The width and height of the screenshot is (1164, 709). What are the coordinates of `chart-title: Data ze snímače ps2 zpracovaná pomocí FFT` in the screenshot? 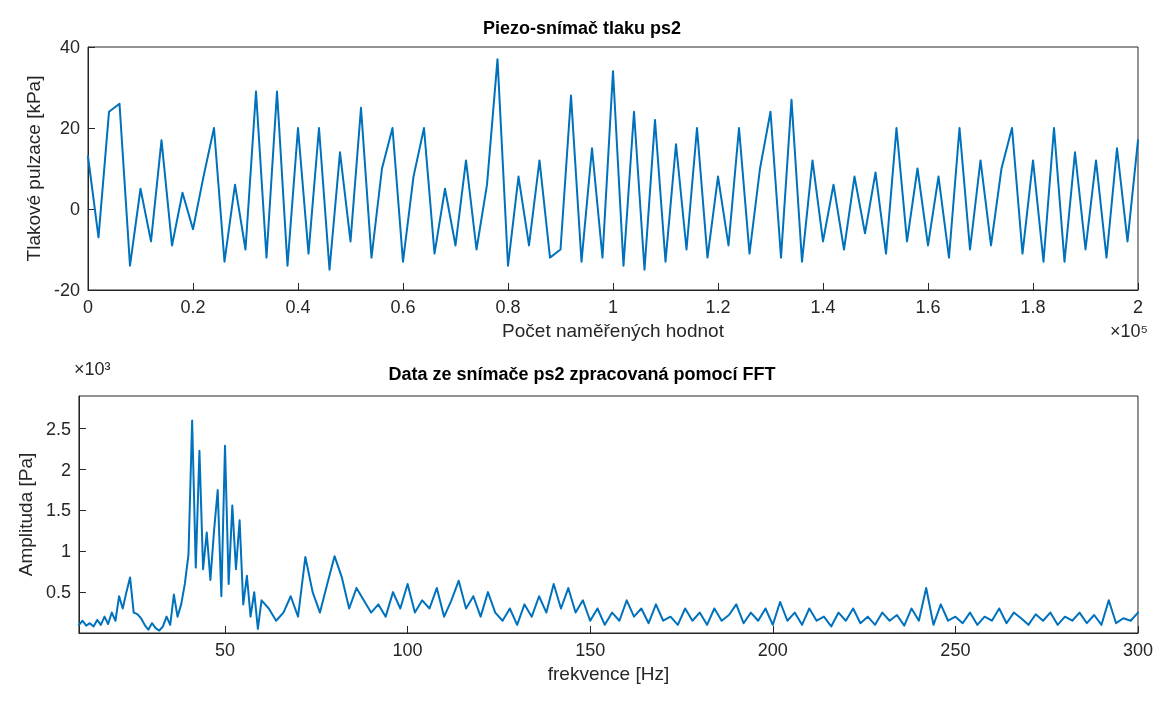 It's located at (582, 374).